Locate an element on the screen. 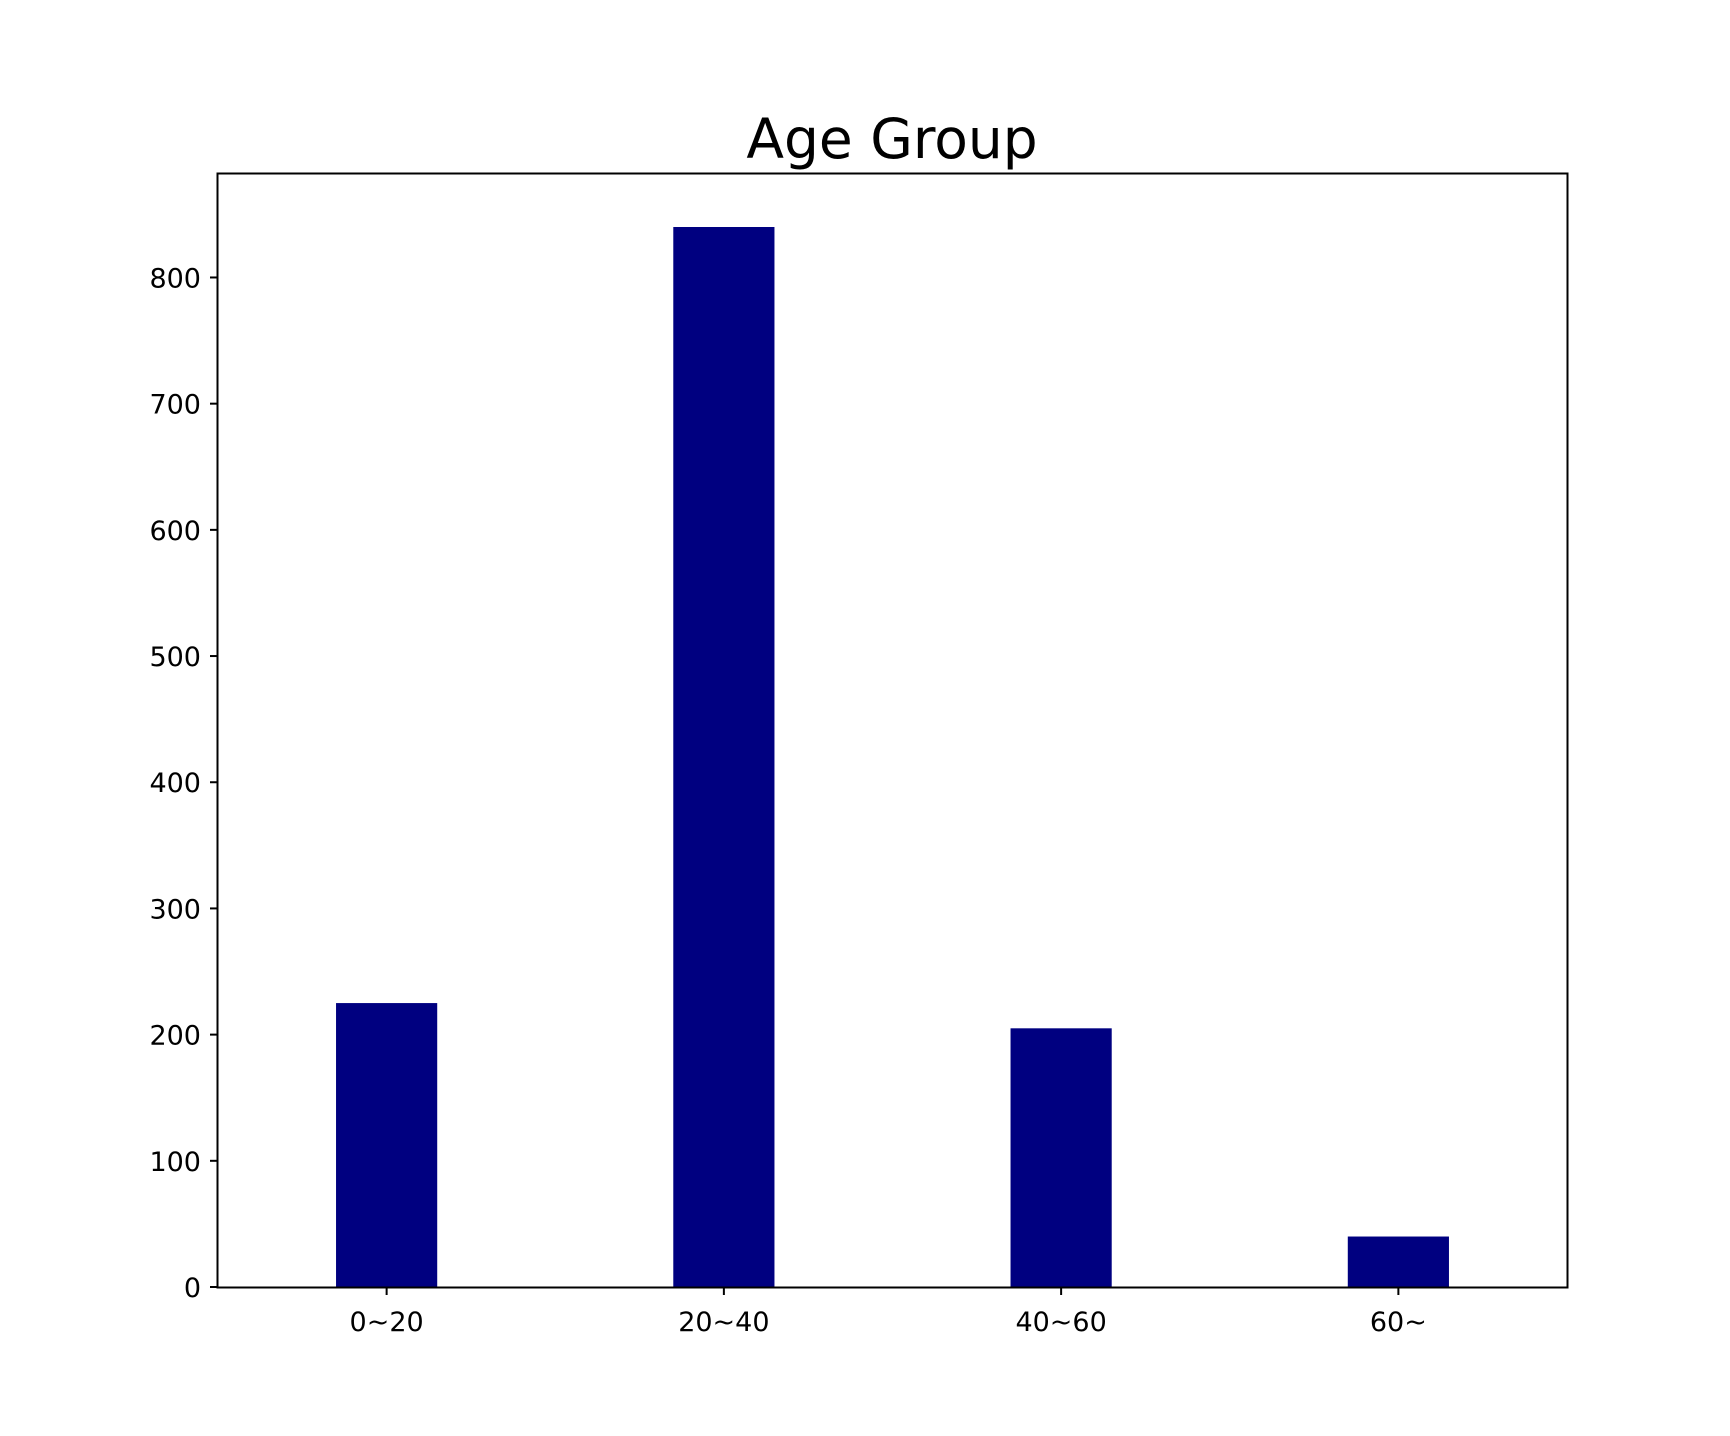 The height and width of the screenshot is (1436, 1730). x-tick-label-2: 40~60 is located at coordinates (1060, 1322).